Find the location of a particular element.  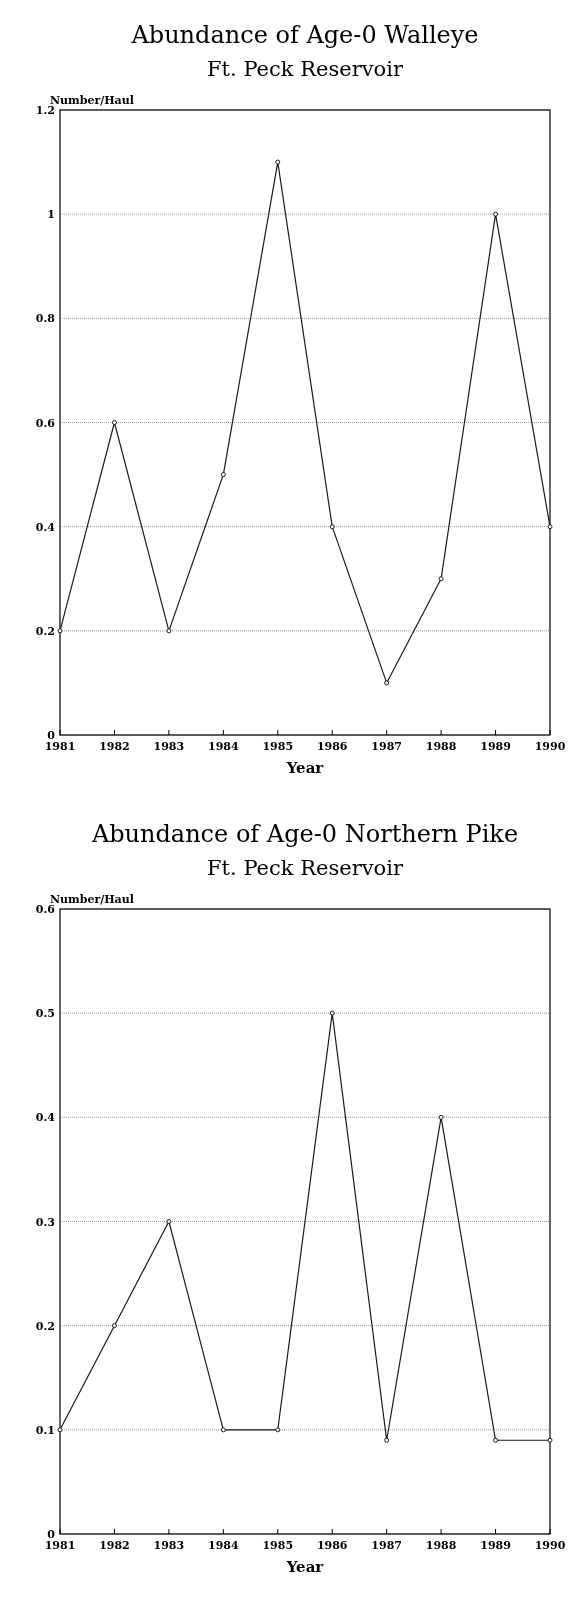

y-tick-label: 1.2 is located at coordinates (45, 110).